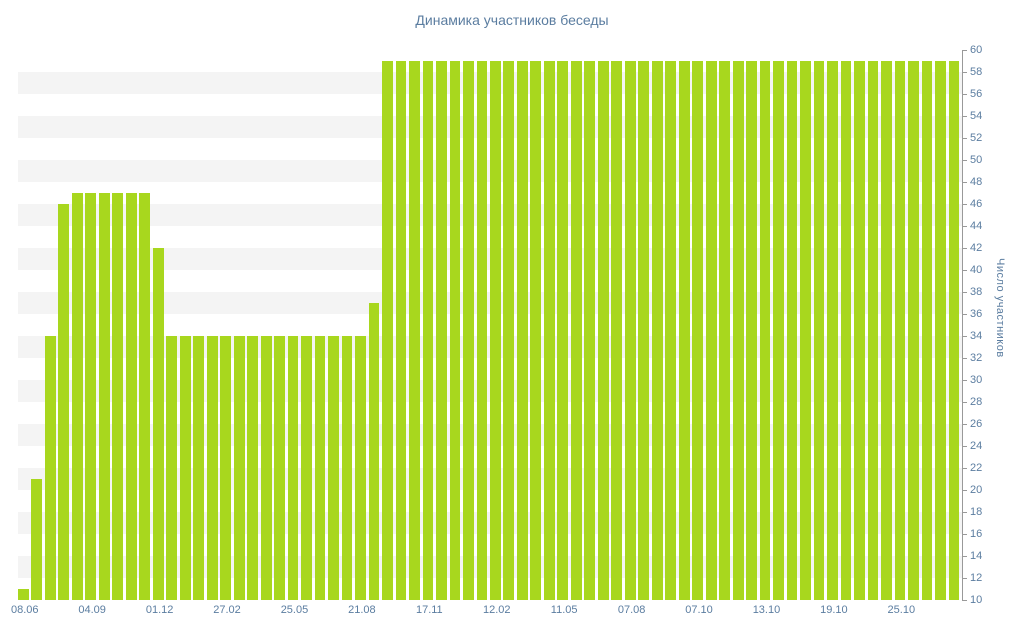 This screenshot has width=1024, height=640. What do you see at coordinates (24, 610) in the screenshot?
I see `x-axis-label: 08.06` at bounding box center [24, 610].